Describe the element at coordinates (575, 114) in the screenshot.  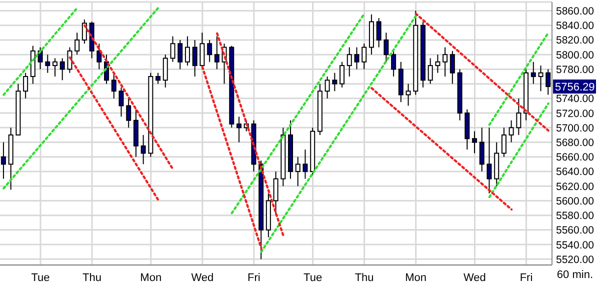
I see `y-tick-label: 5720.00` at that location.